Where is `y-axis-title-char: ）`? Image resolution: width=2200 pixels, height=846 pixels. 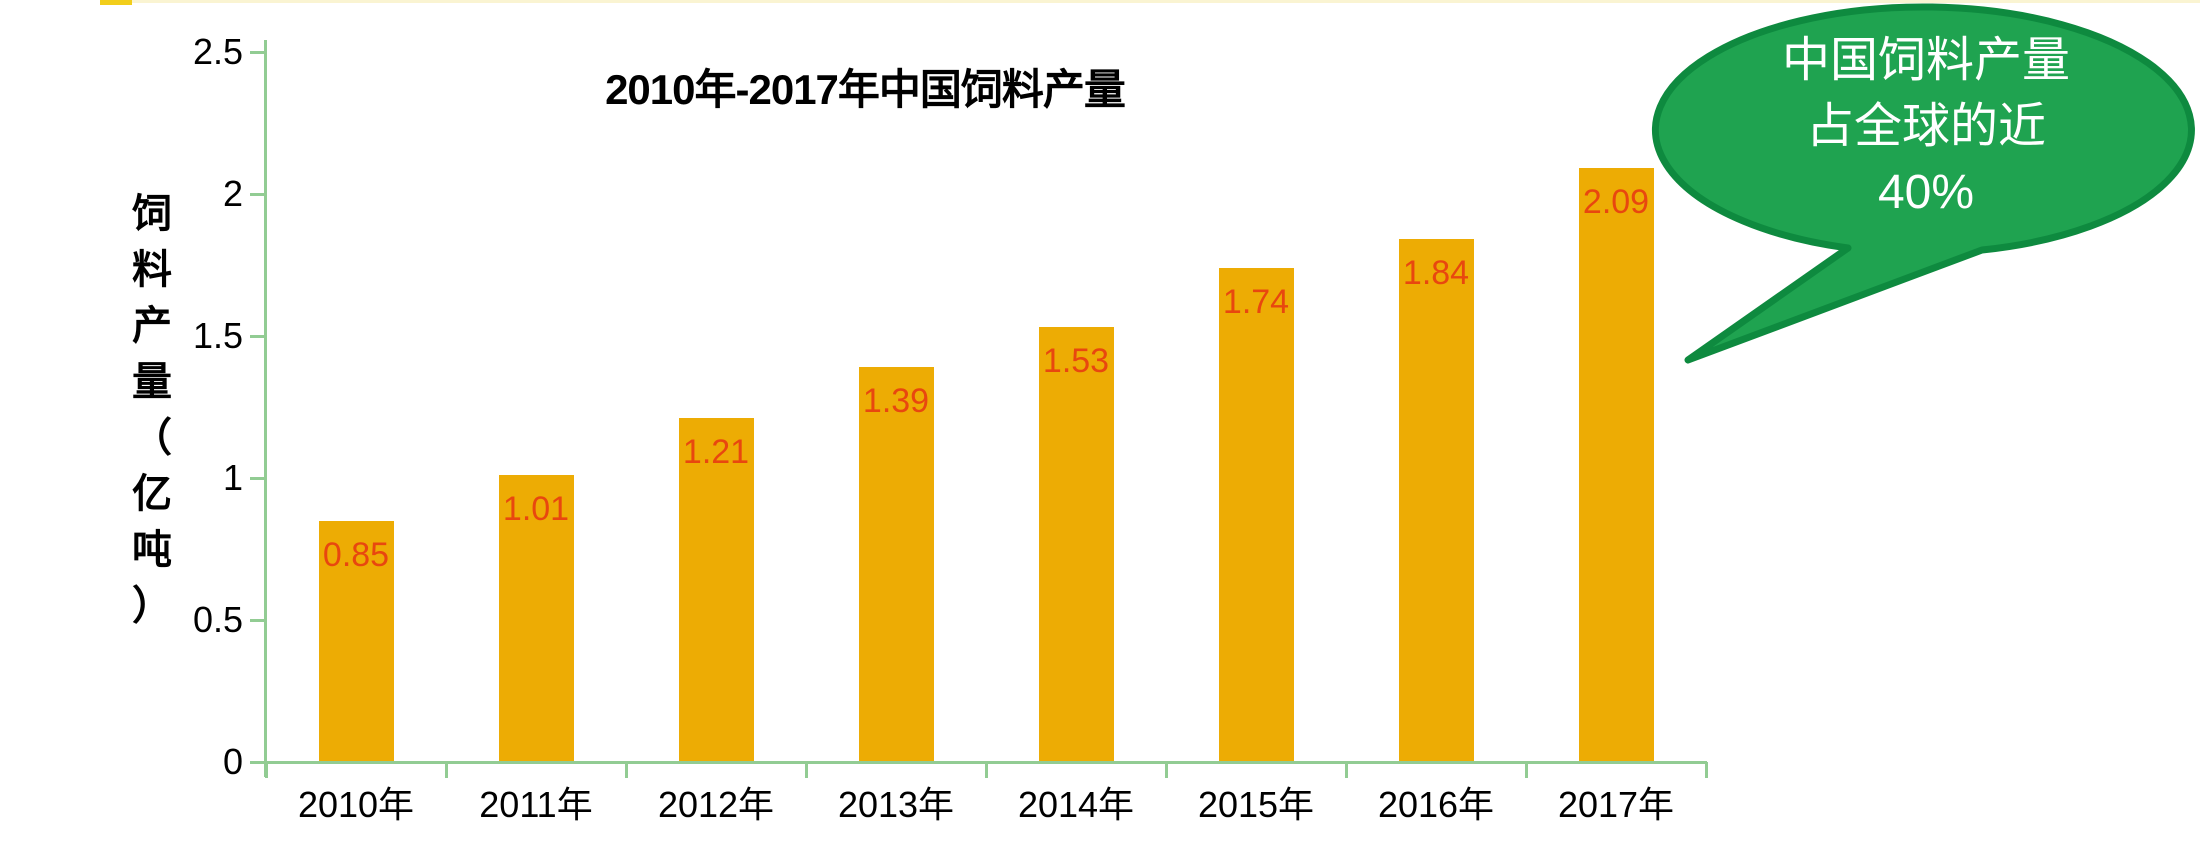
y-axis-title-char: ） is located at coordinates (152, 606).